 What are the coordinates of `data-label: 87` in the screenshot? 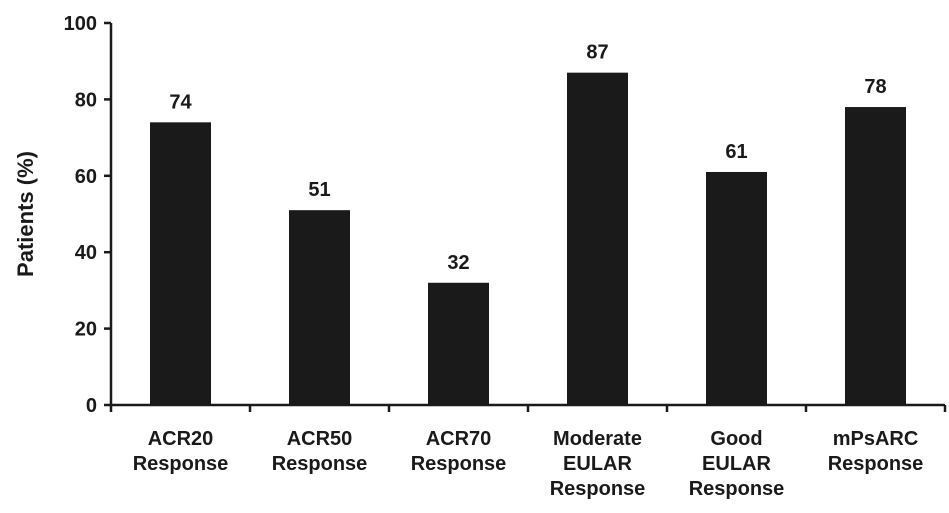 It's located at (597, 53).